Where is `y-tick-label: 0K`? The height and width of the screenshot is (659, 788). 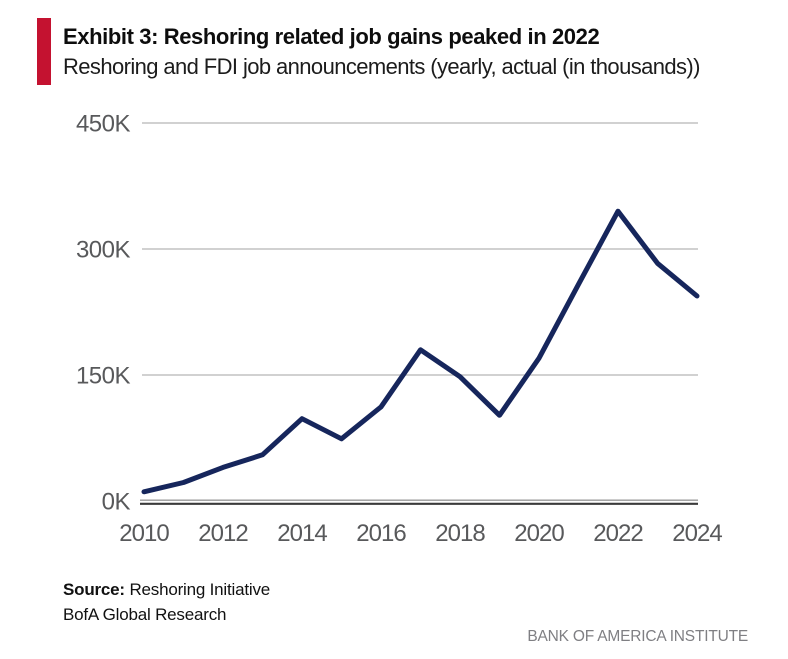
y-tick-label: 0K is located at coordinates (116, 502).